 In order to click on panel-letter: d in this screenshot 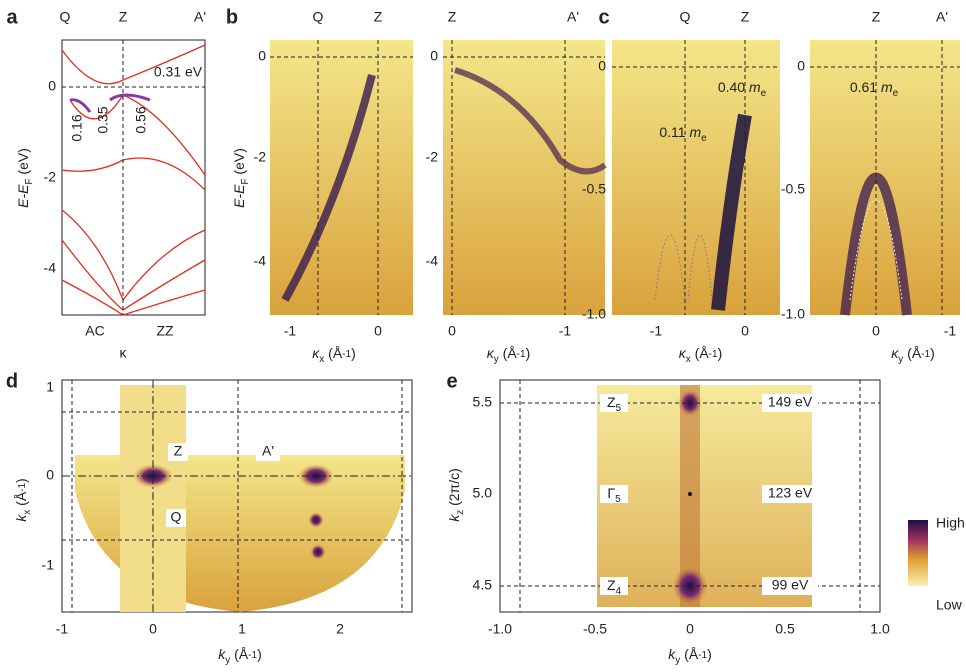, I will do `click(12, 381)`.